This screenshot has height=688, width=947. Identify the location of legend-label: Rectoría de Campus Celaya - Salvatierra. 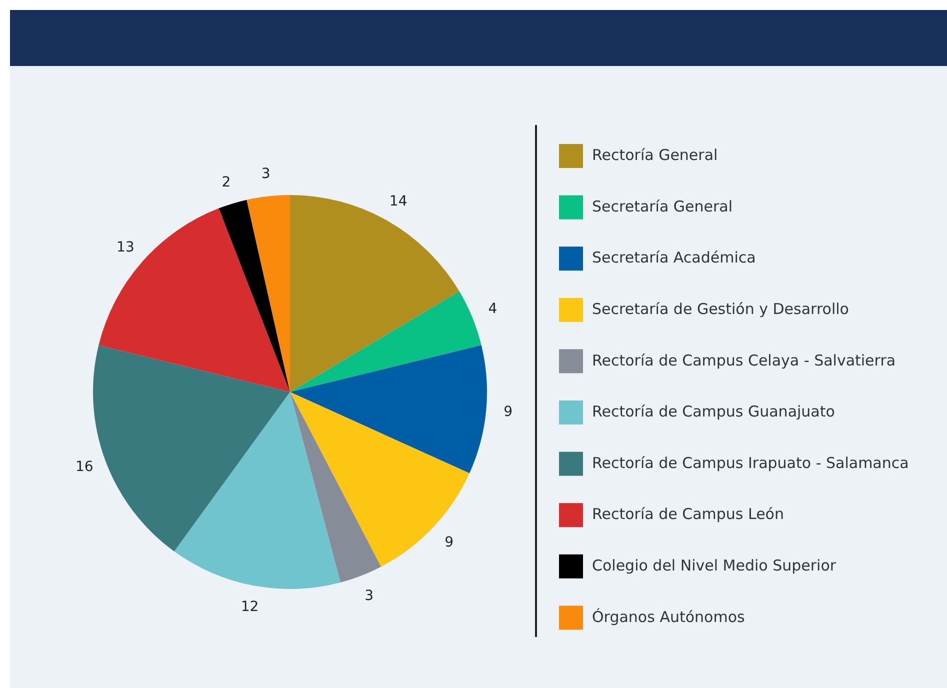
(744, 360).